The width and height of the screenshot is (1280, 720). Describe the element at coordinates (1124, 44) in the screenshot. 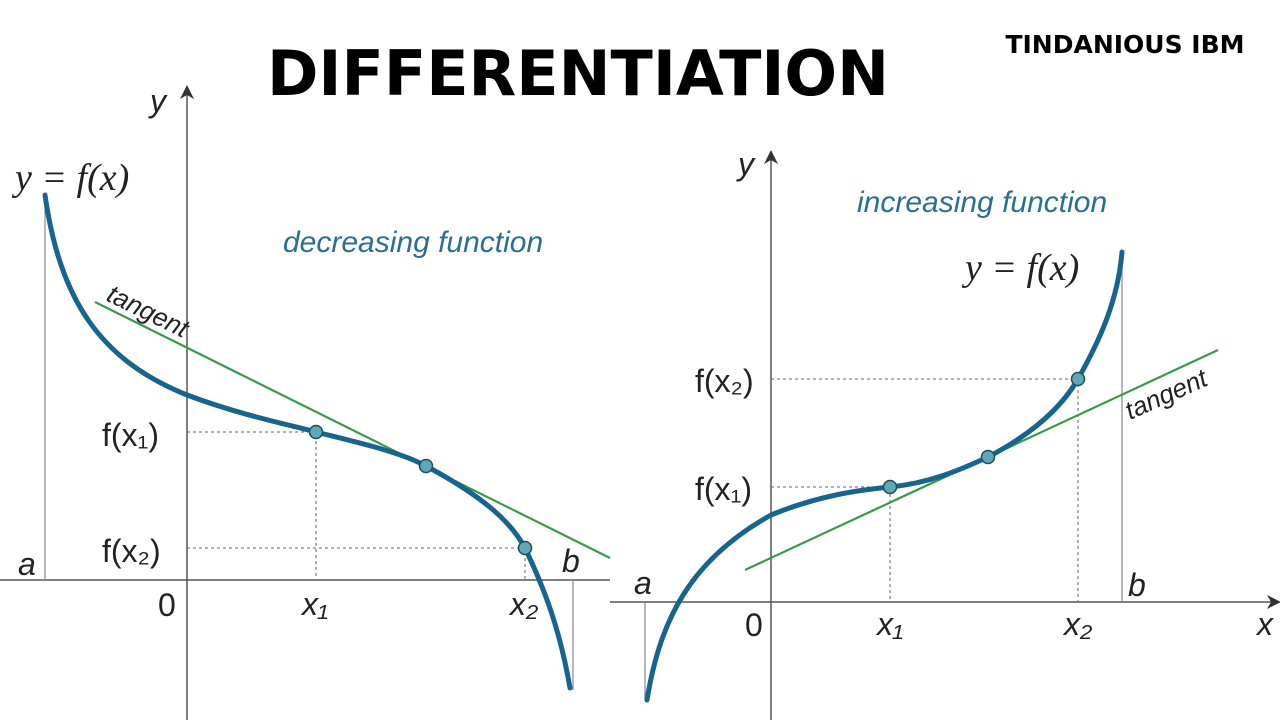

I see `brand: TINDANIOUS IBM` at that location.